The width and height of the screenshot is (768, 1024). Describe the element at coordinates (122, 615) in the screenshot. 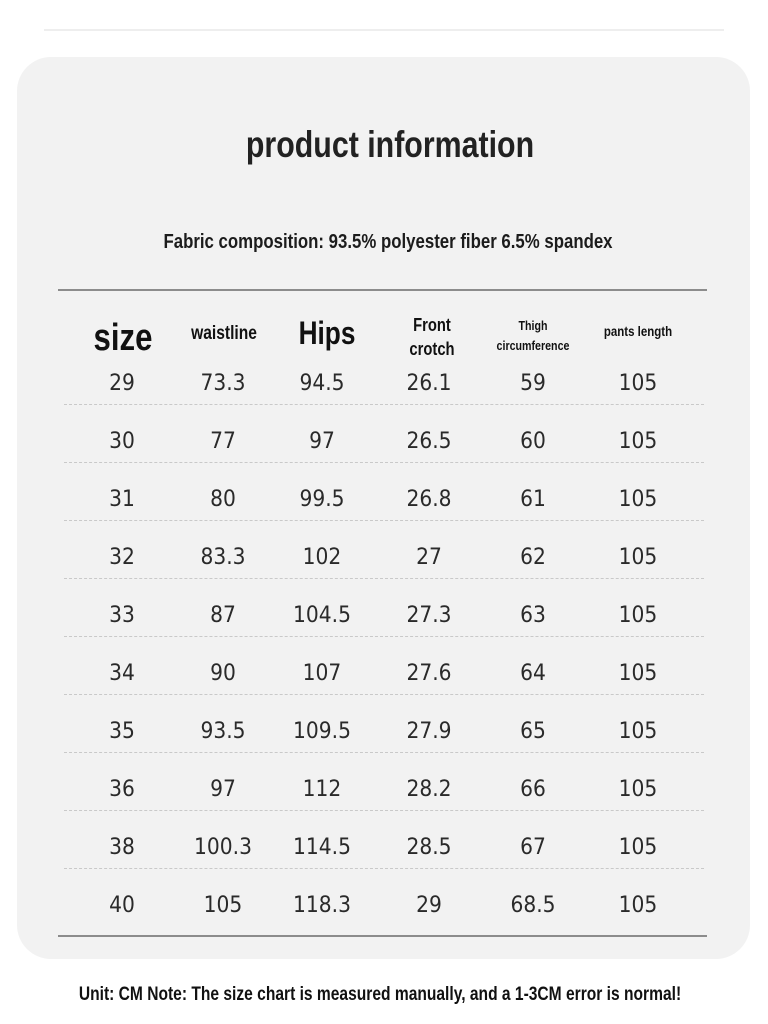

I see `cell-size: 33` at that location.